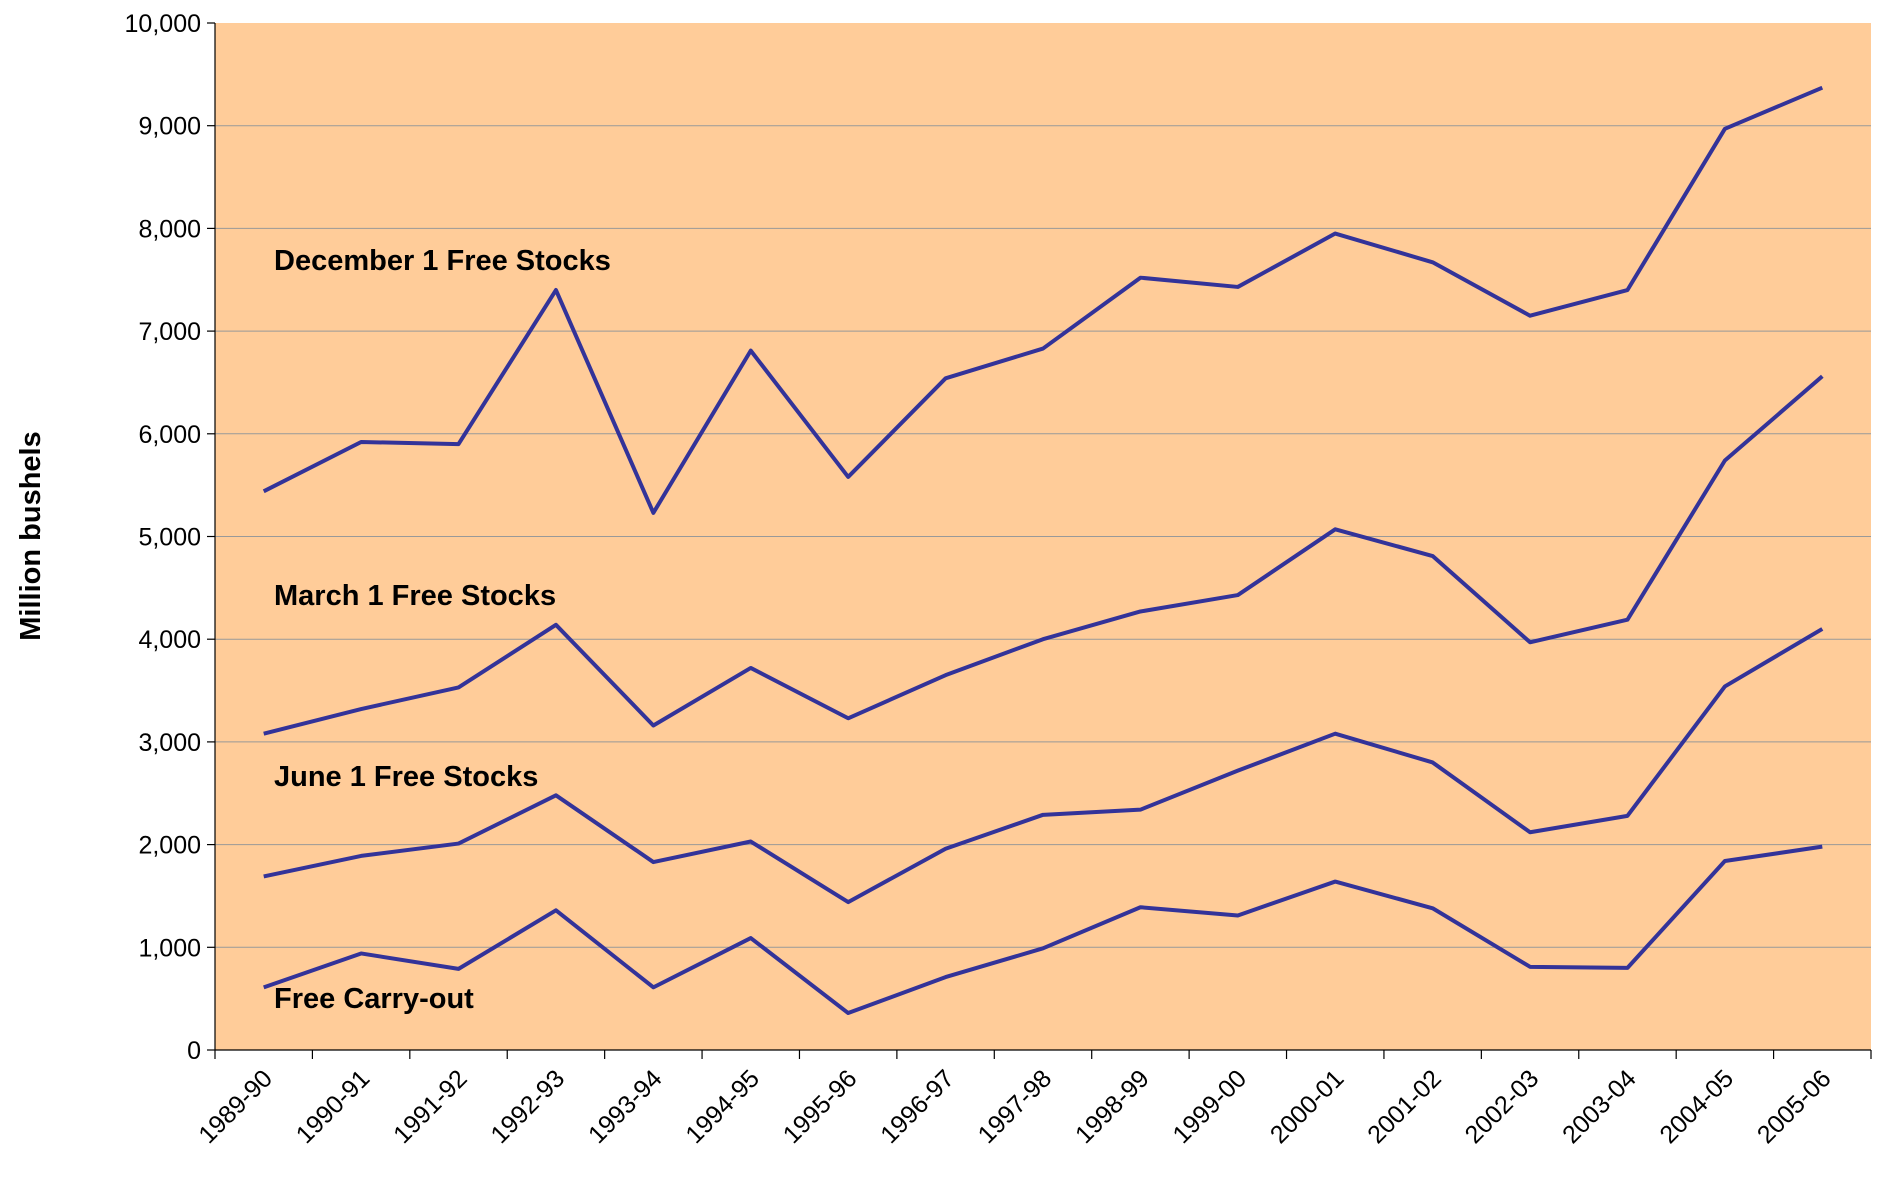  Describe the element at coordinates (169, 948) in the screenshot. I see `y-tick-label: 1,000` at that location.